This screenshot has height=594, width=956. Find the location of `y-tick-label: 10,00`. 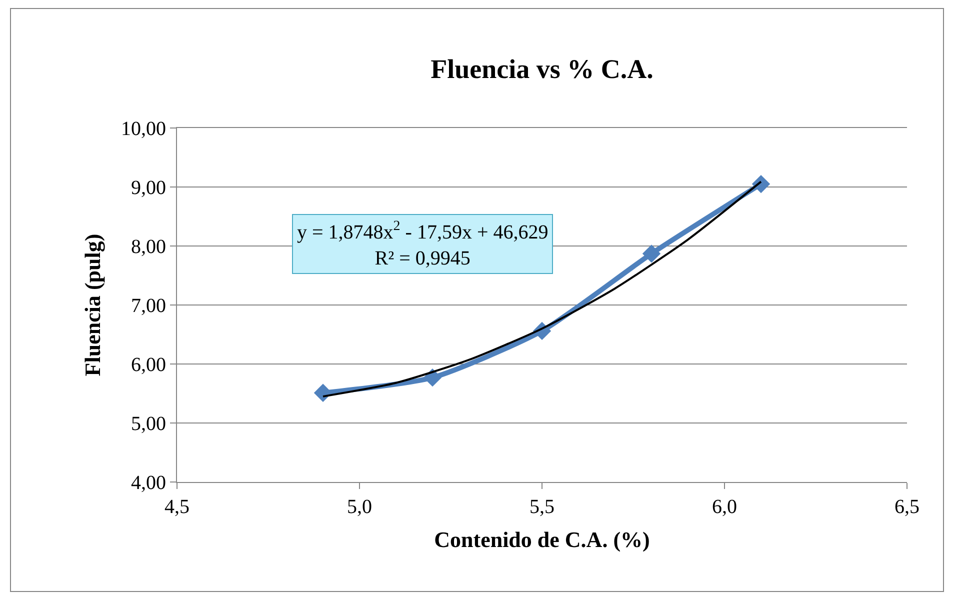

y-tick-label: 10,00 is located at coordinates (143, 129).